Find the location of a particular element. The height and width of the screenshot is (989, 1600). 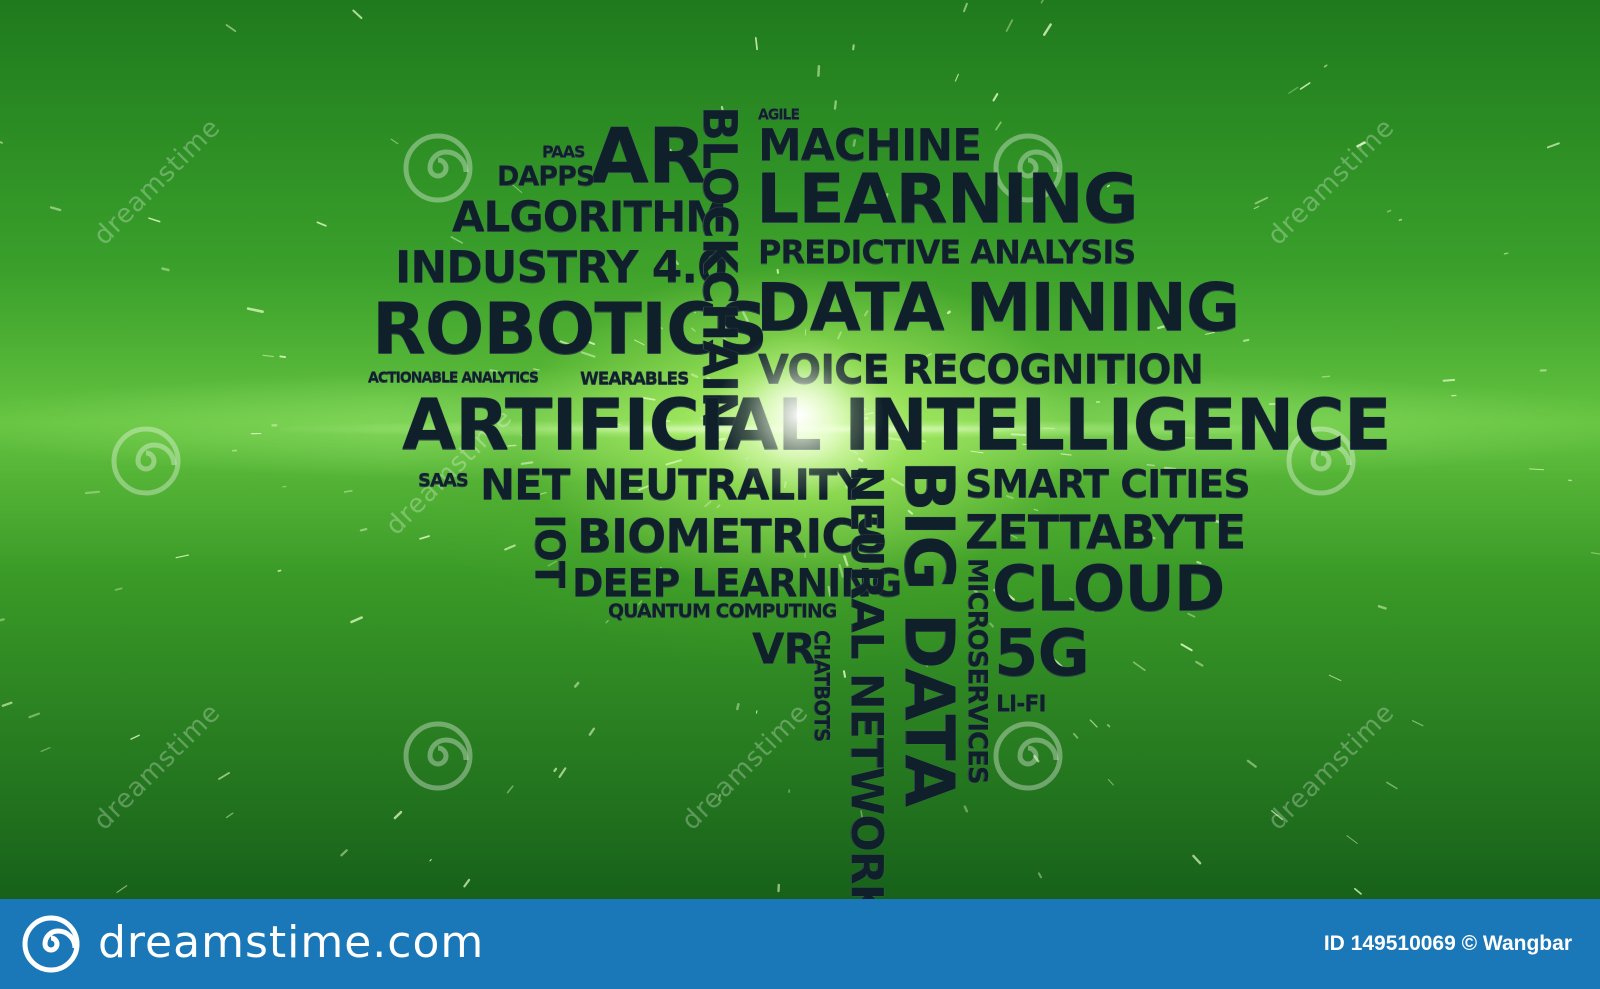

word-paas: PAAS is located at coordinates (564, 151).